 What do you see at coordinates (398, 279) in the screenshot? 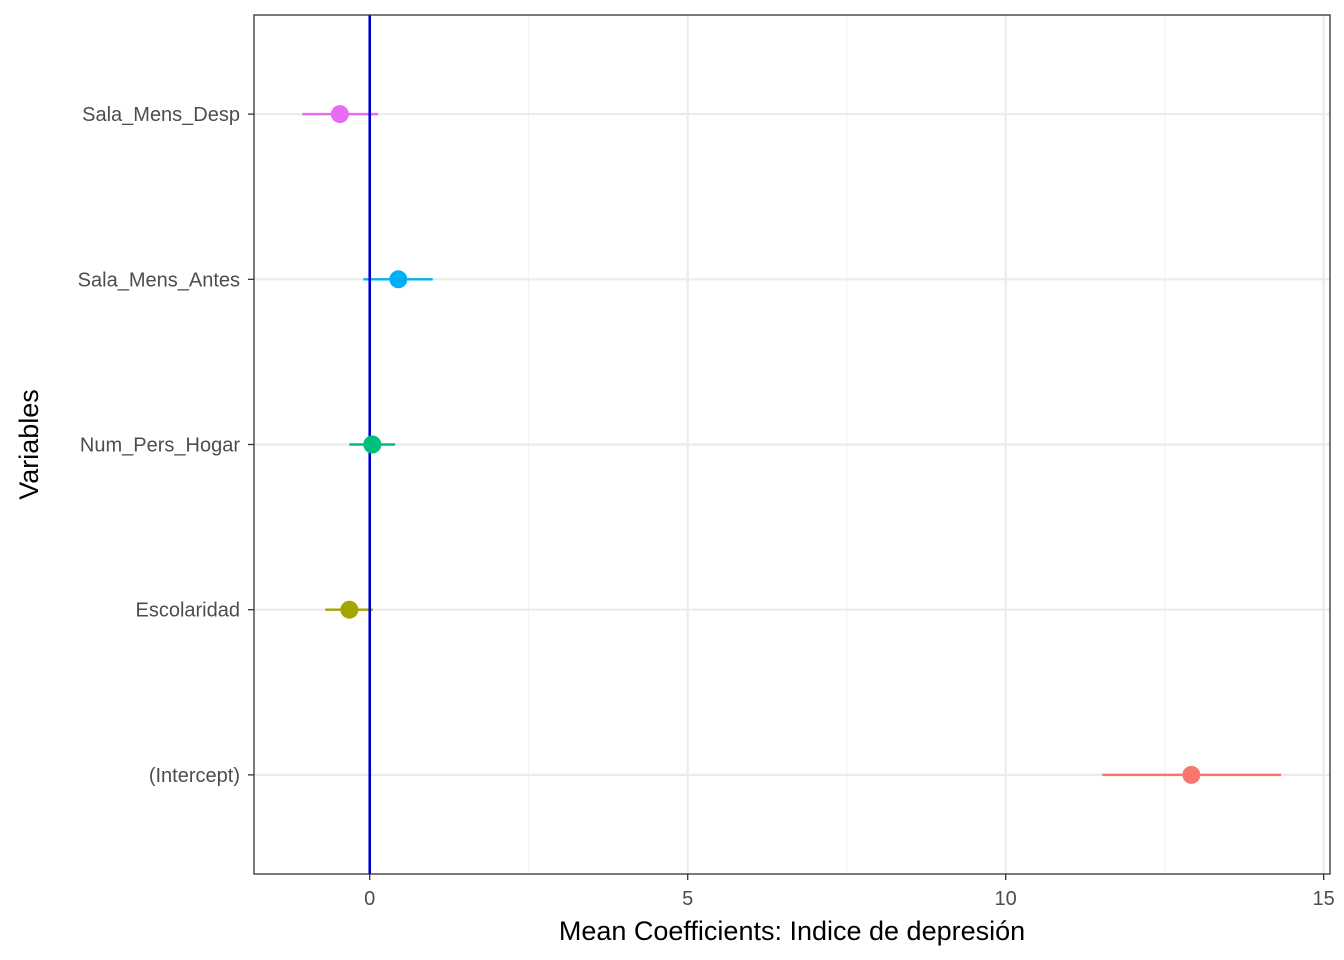
I see `point-sala_mens_antes` at bounding box center [398, 279].